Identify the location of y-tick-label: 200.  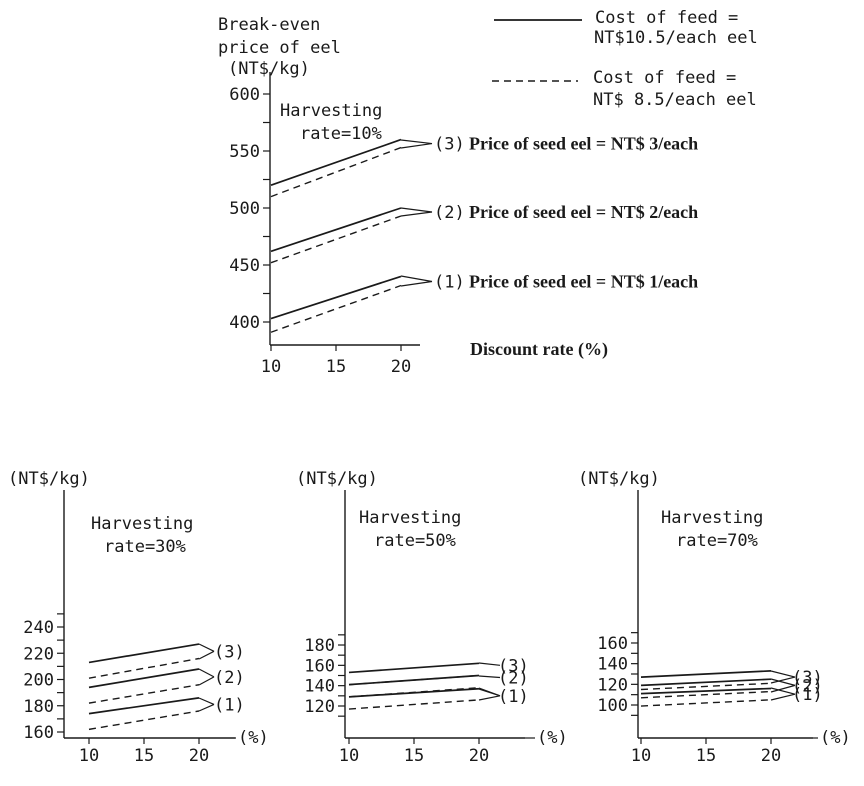
(38, 681).